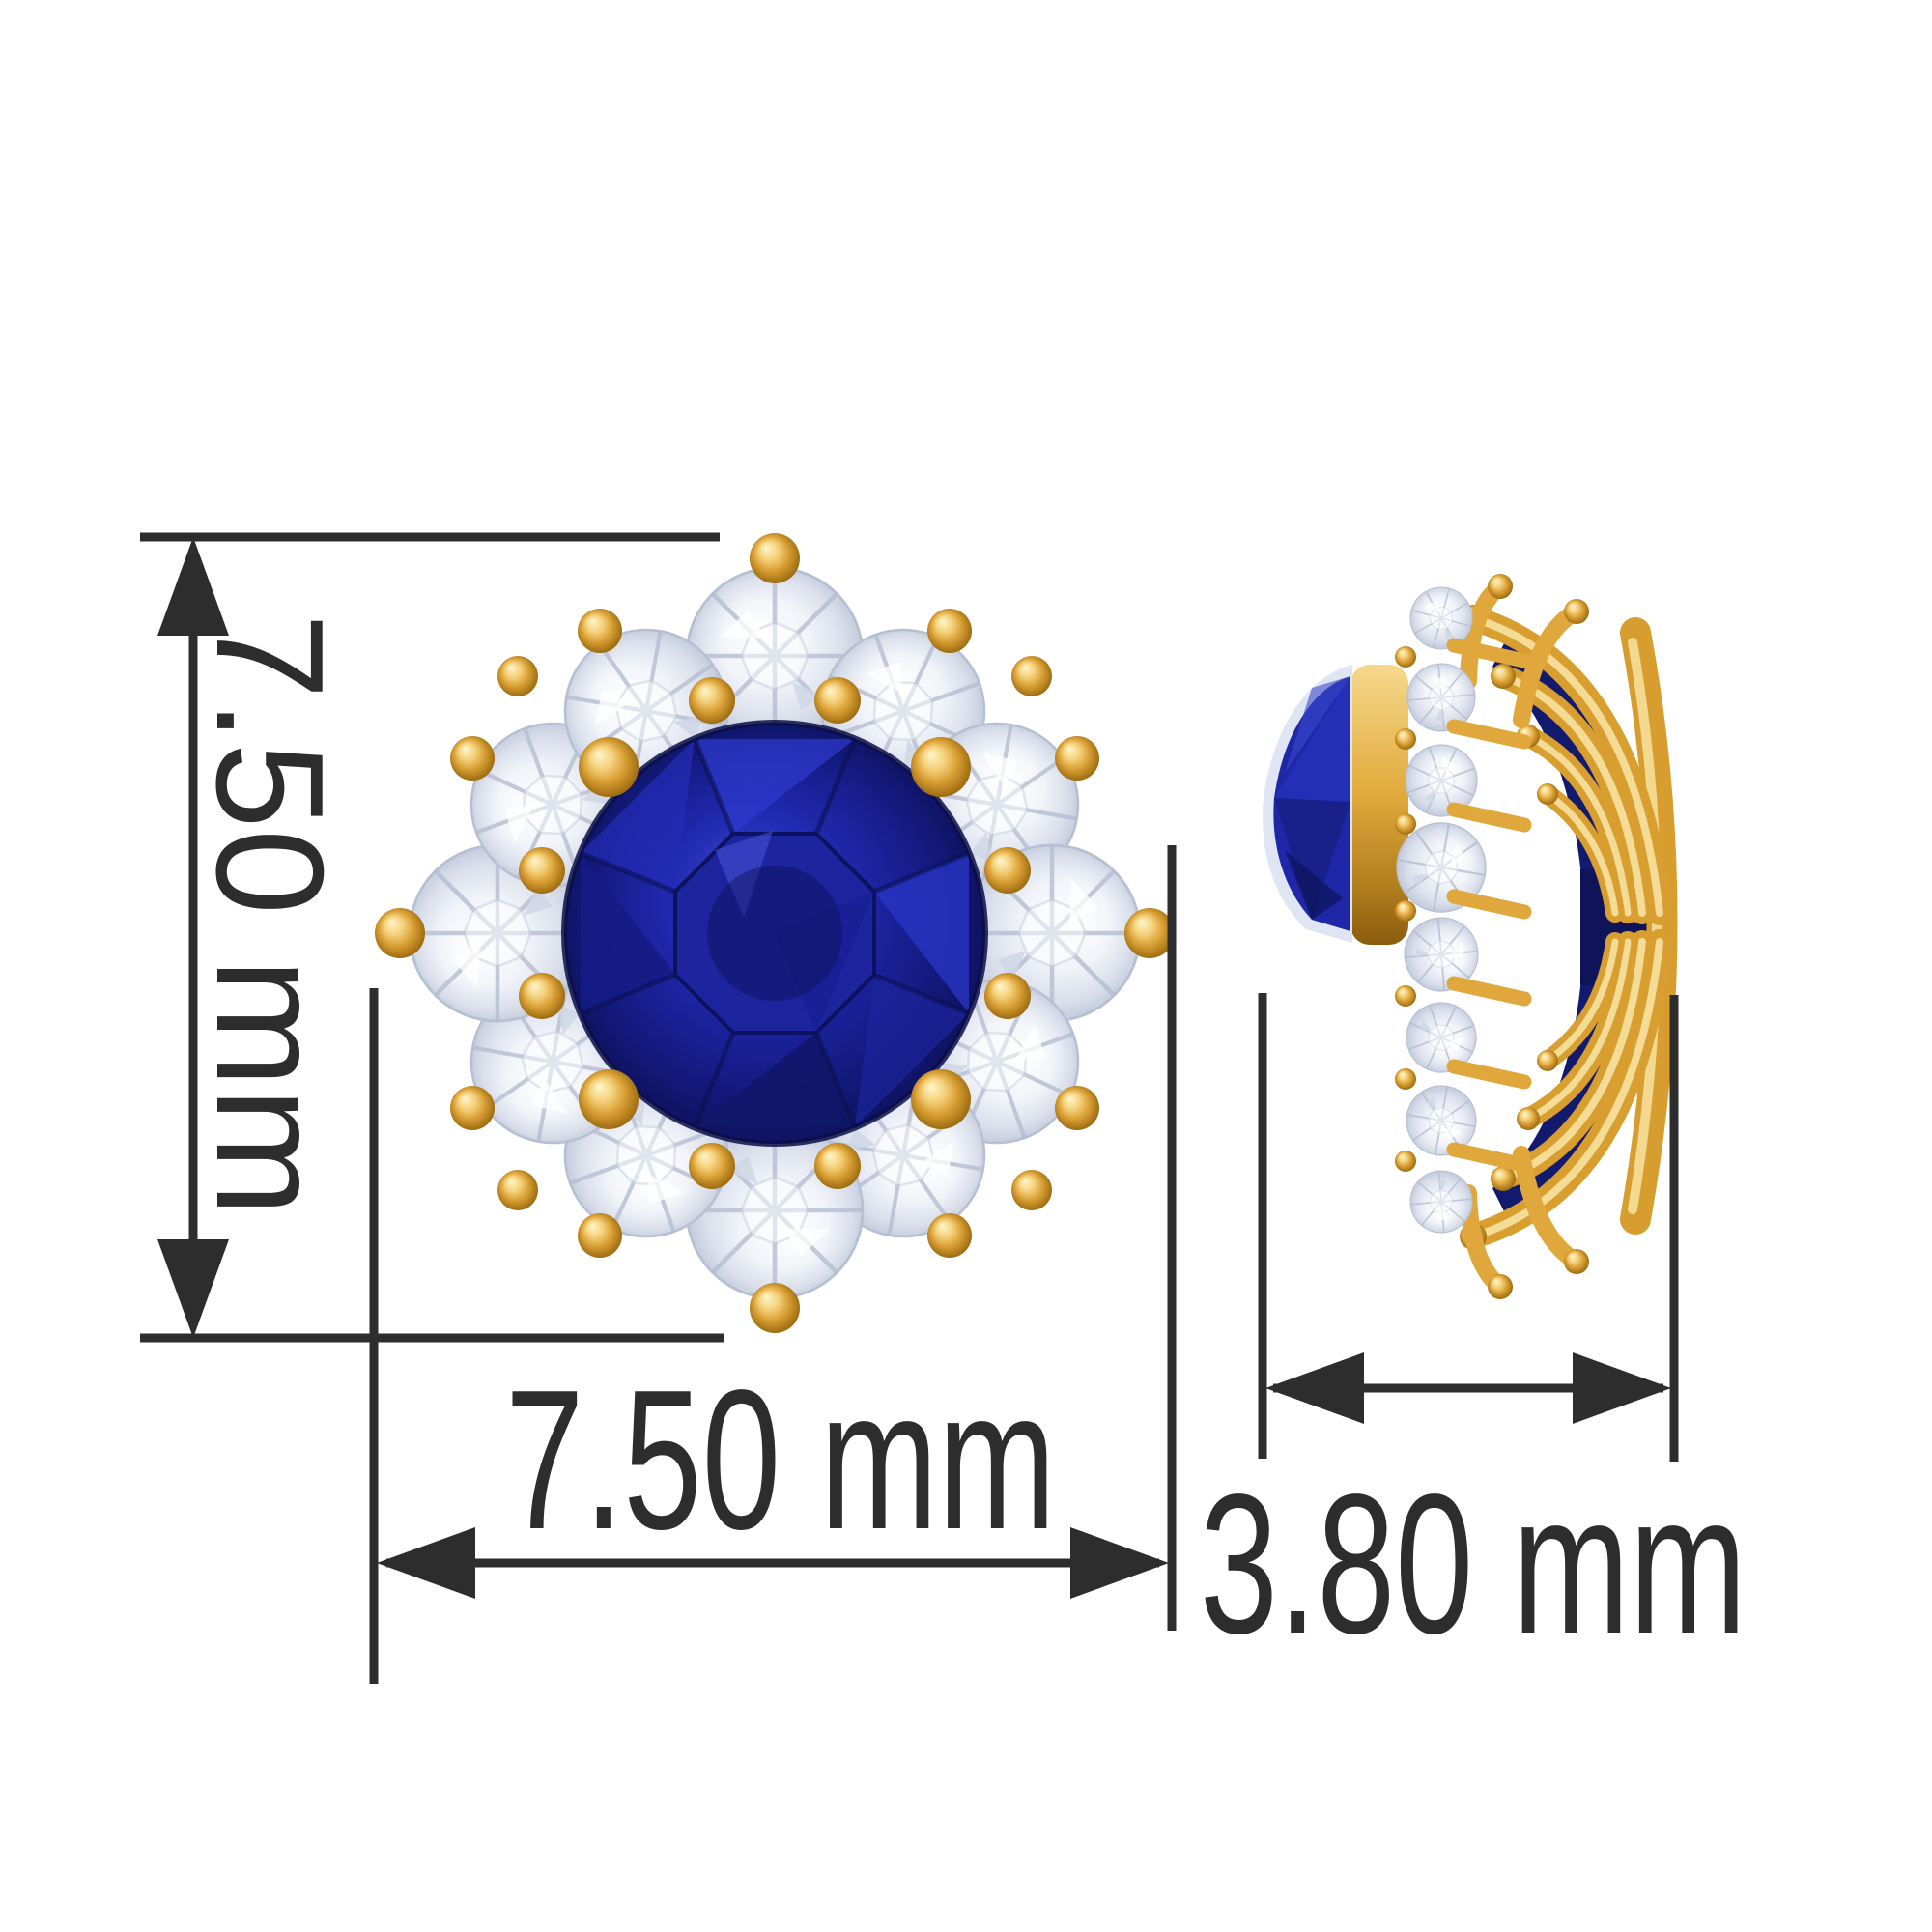  Describe the element at coordinates (1473, 1564) in the screenshot. I see `depth-dimension-label: 3.80 mm` at that location.